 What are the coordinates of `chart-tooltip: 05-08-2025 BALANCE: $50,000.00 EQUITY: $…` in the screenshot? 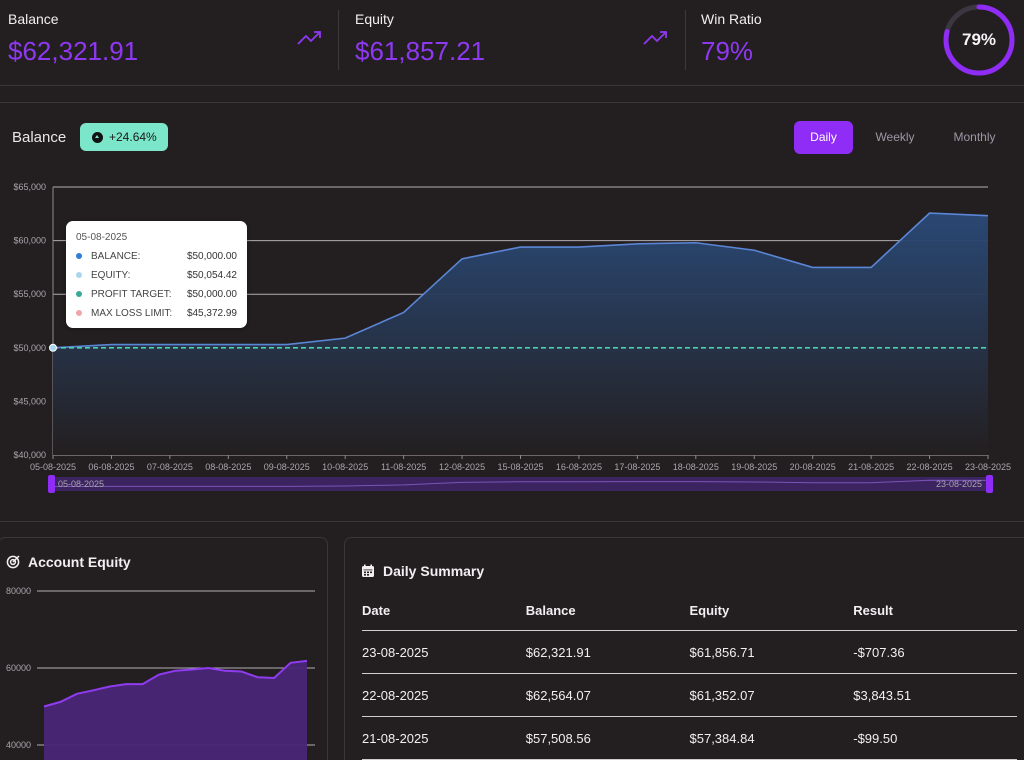 It's located at (156, 274).